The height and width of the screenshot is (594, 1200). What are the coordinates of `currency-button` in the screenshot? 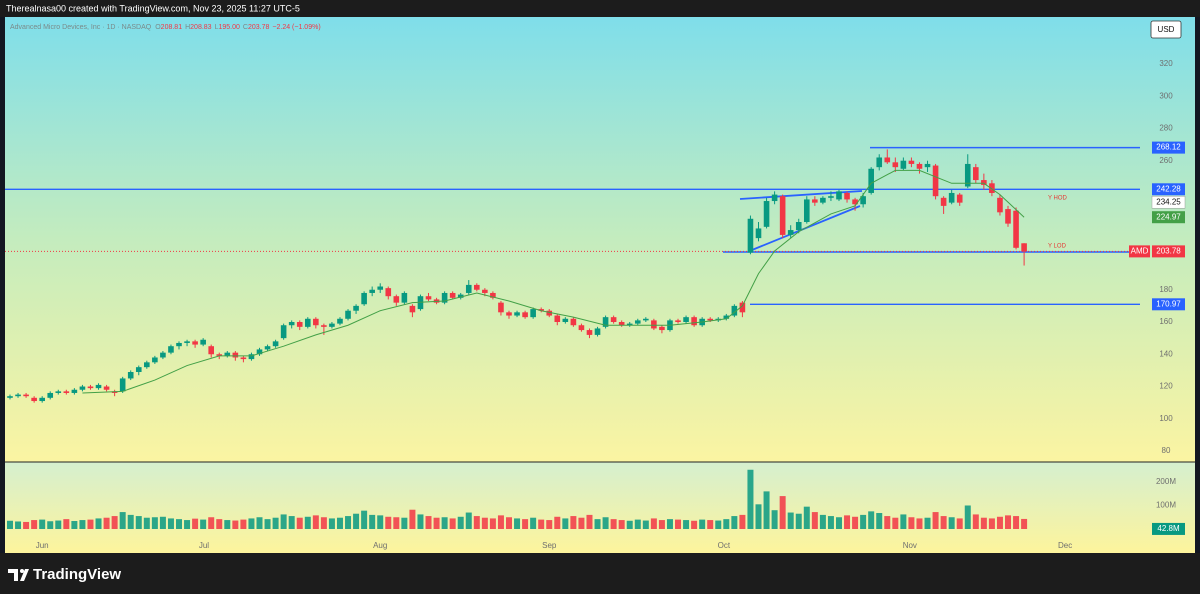 It's located at (1166, 29).